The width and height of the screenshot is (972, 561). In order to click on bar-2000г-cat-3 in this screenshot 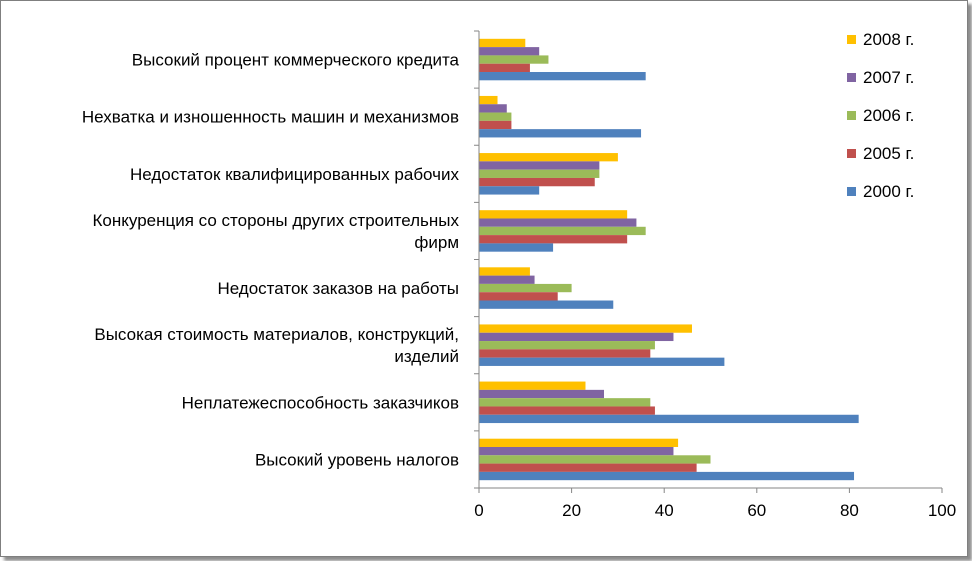, I will do `click(516, 247)`.